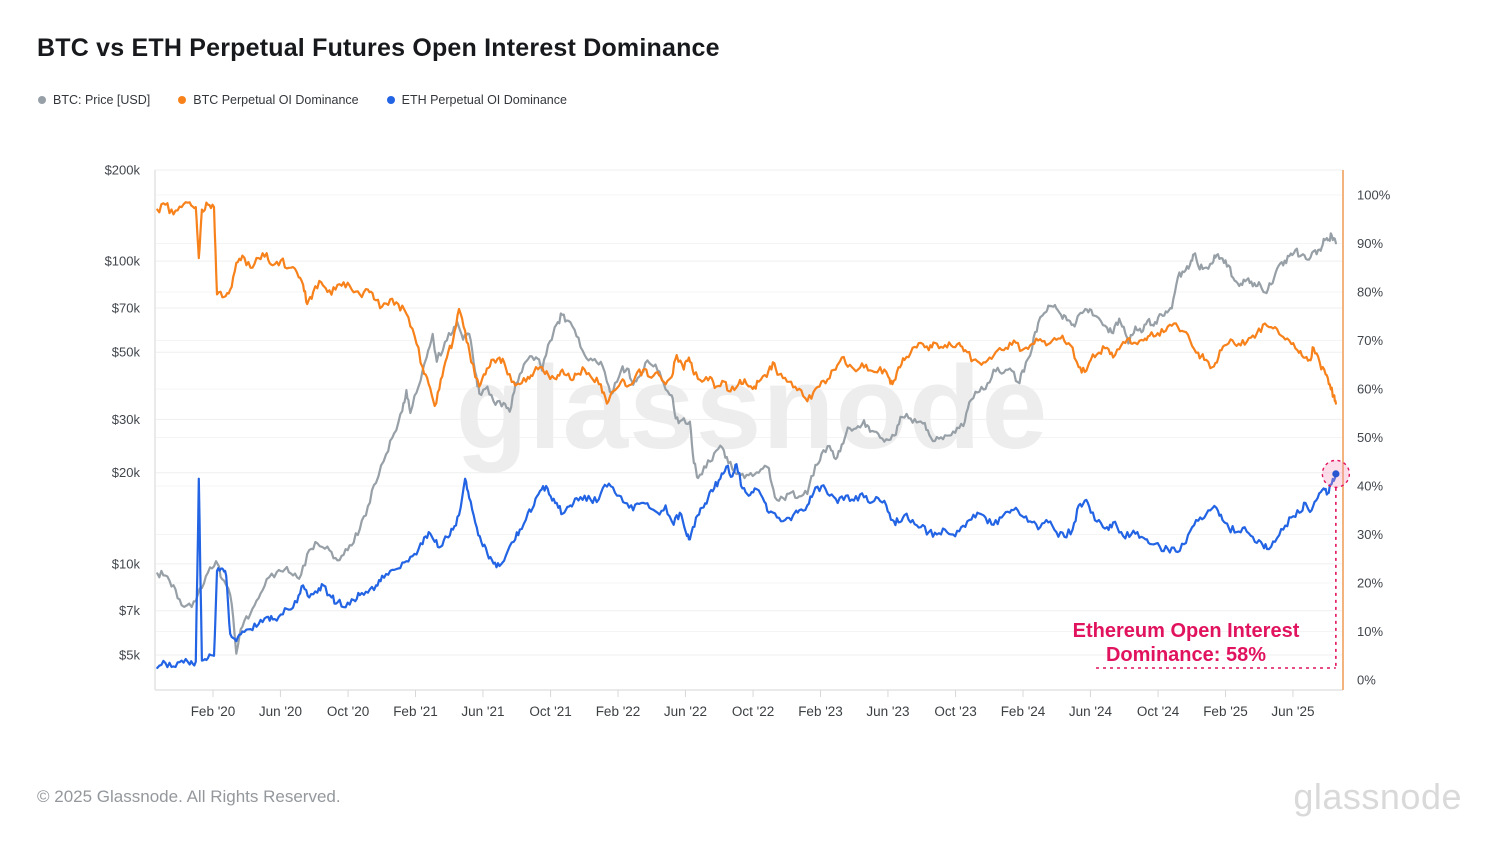 Image resolution: width=1500 pixels, height=843 pixels. Describe the element at coordinates (1212, 564) in the screenshot. I see `annotation-layer: Ethereum Open Interest Dominance: 58%` at that location.